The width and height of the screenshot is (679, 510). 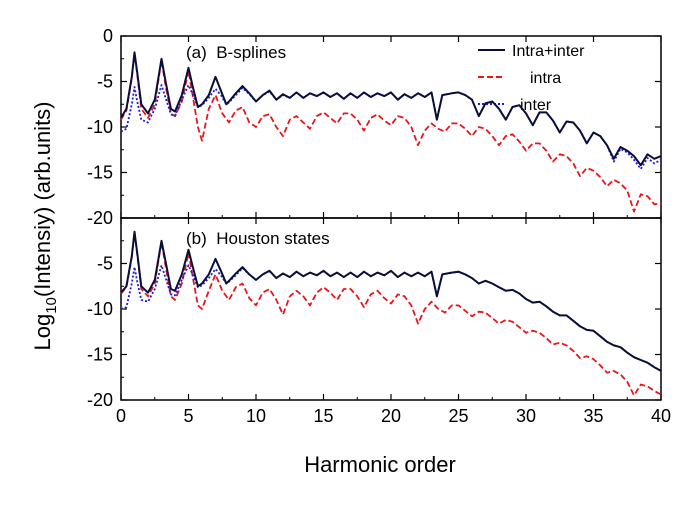 I want to click on x-axis-title: Harmonic order, so click(x=380, y=464).